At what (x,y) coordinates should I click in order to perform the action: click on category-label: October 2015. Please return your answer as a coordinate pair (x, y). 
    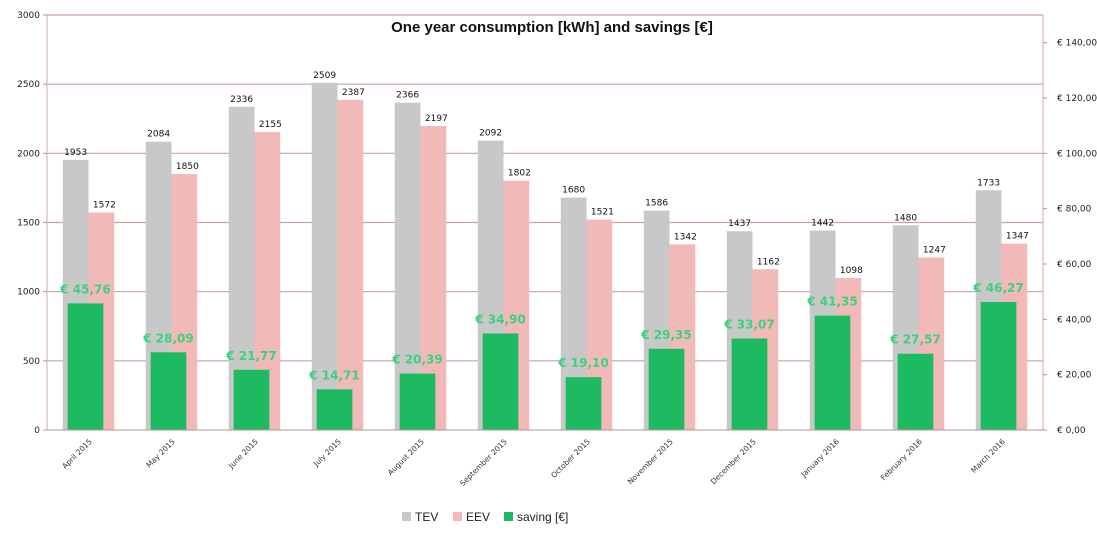
    Looking at the image, I should click on (570, 458).